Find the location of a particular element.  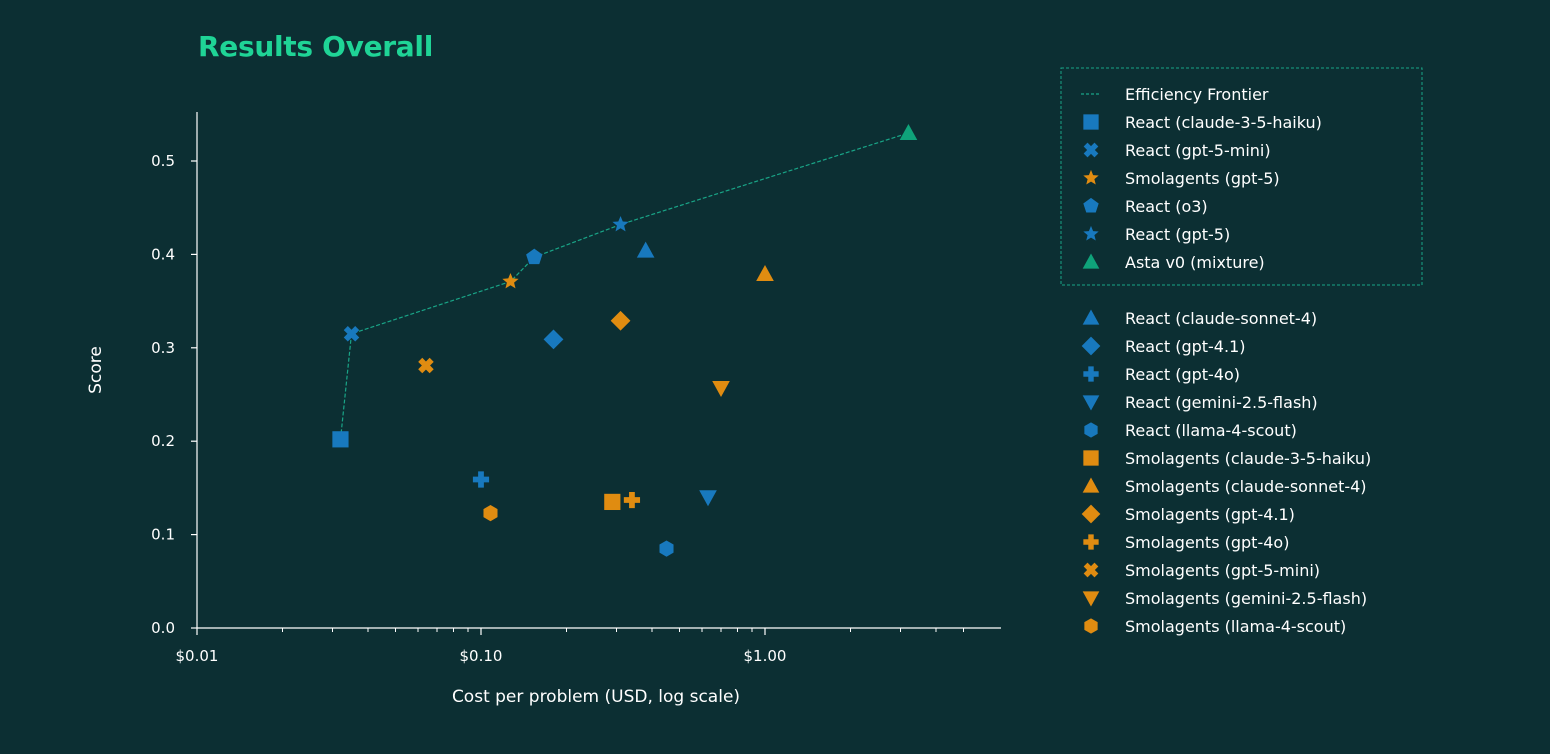

y-tick-label: 0.1 is located at coordinates (163, 535).